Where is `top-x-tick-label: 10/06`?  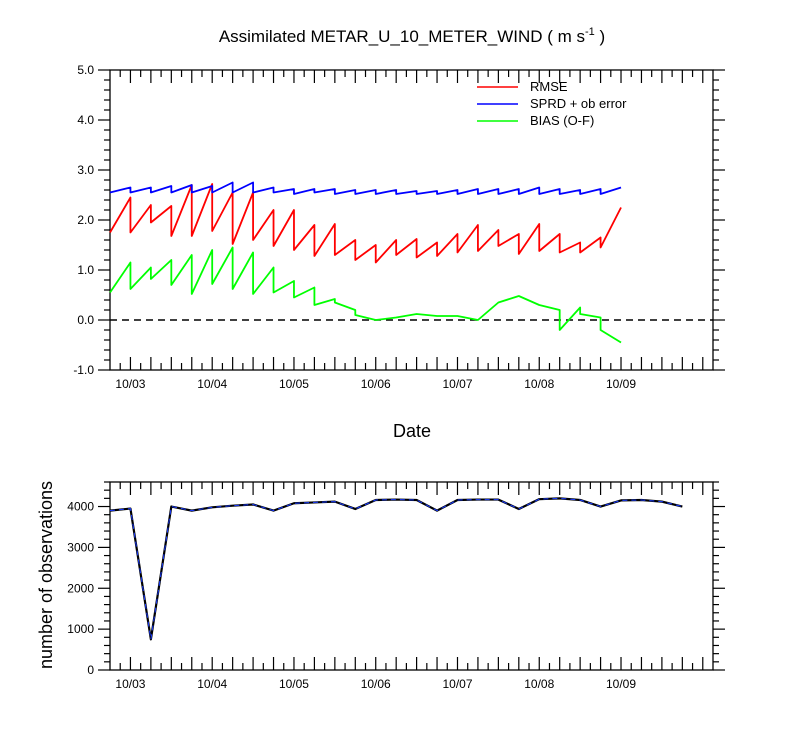 top-x-tick-label: 10/06 is located at coordinates (376, 384).